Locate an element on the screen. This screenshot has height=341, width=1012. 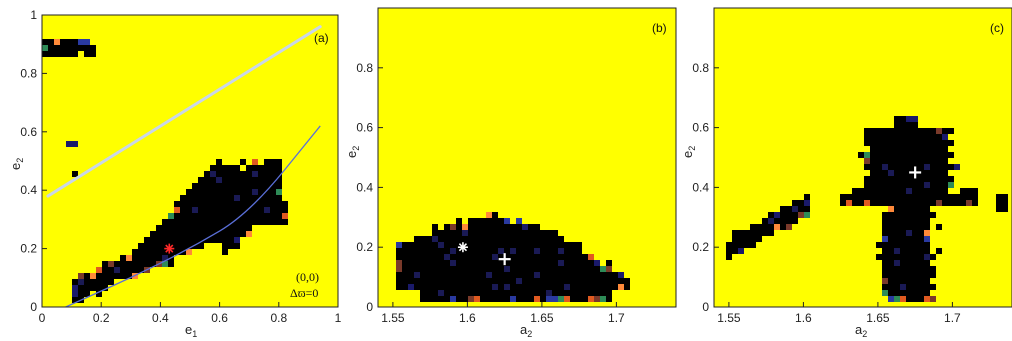
y-tick-label: 0 is located at coordinates (33, 307).